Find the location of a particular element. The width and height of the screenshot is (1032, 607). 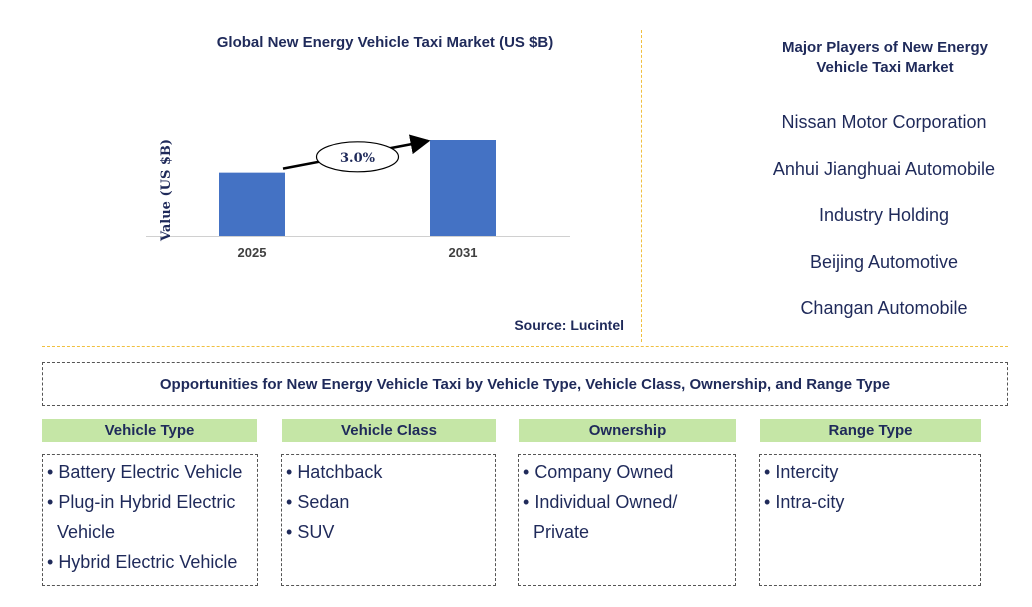

segment-item-label: Plug-in Hybrid Electric Vehicle is located at coordinates (146, 517).